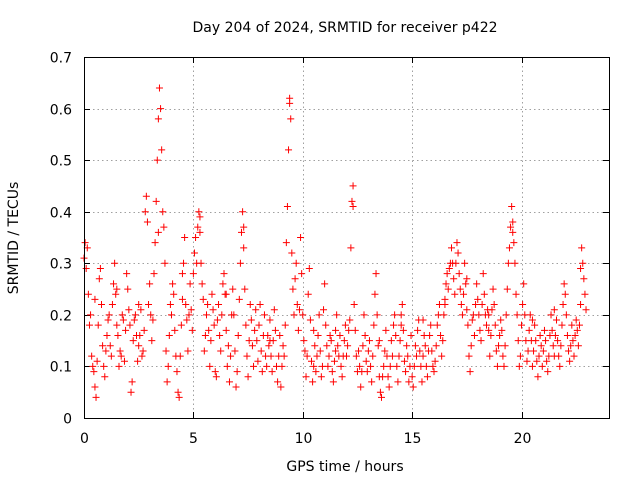 The image size is (640, 480). I want to click on x-tick-label: 5, so click(193, 439).